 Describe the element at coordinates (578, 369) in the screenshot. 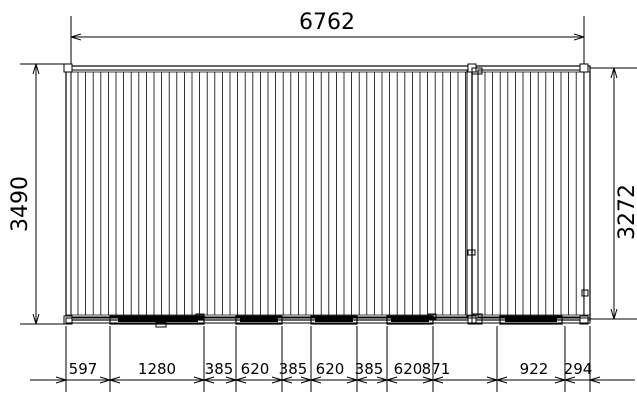

I see `bottom-dimension-label: 294` at that location.